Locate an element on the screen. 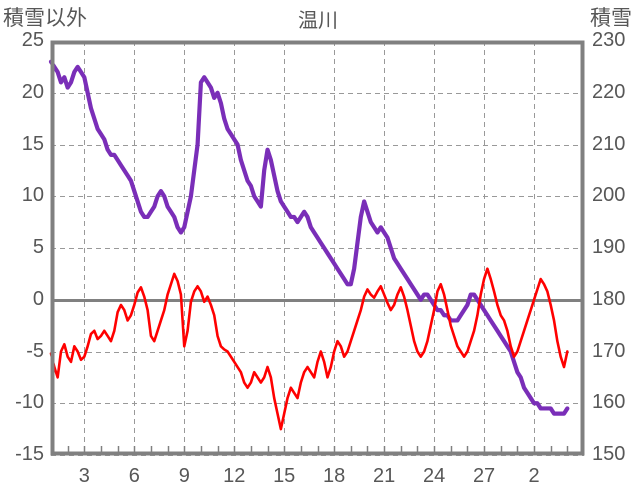 The height and width of the screenshot is (501, 636). y2-axis-tick-label: 180 is located at coordinates (609, 298).